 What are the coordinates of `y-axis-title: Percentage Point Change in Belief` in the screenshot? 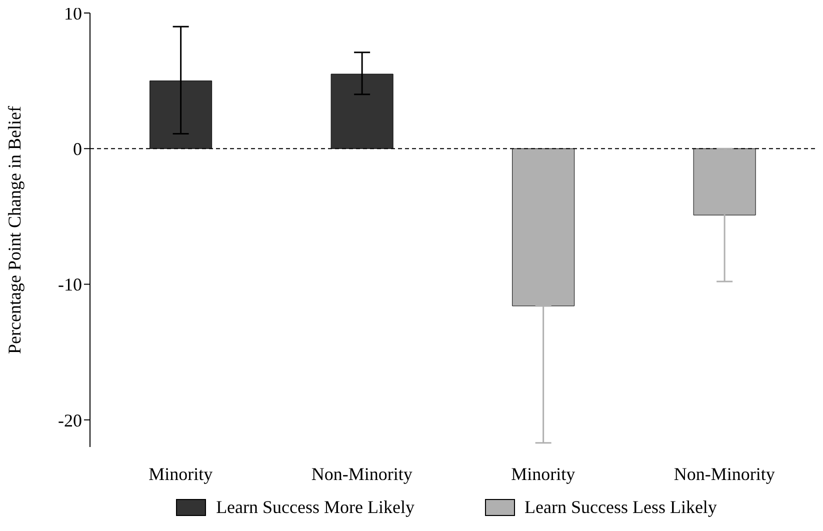 It's located at (14, 230).